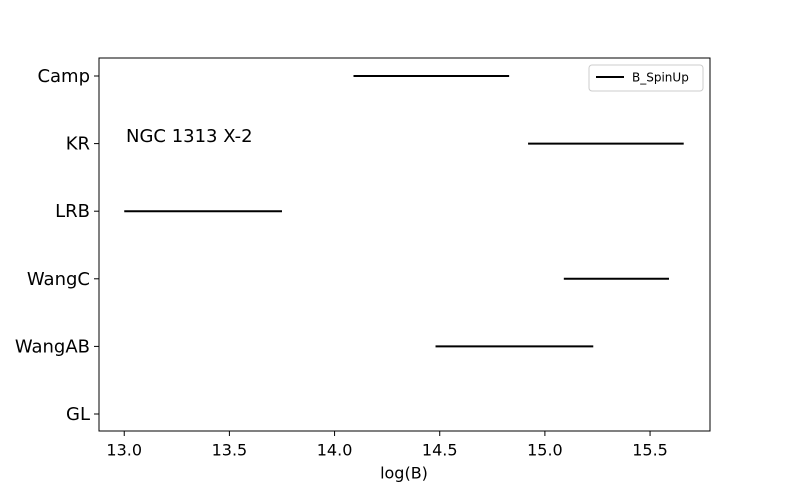 The width and height of the screenshot is (789, 493). Describe the element at coordinates (52, 346) in the screenshot. I see `y-tick-label: WangAB` at that location.